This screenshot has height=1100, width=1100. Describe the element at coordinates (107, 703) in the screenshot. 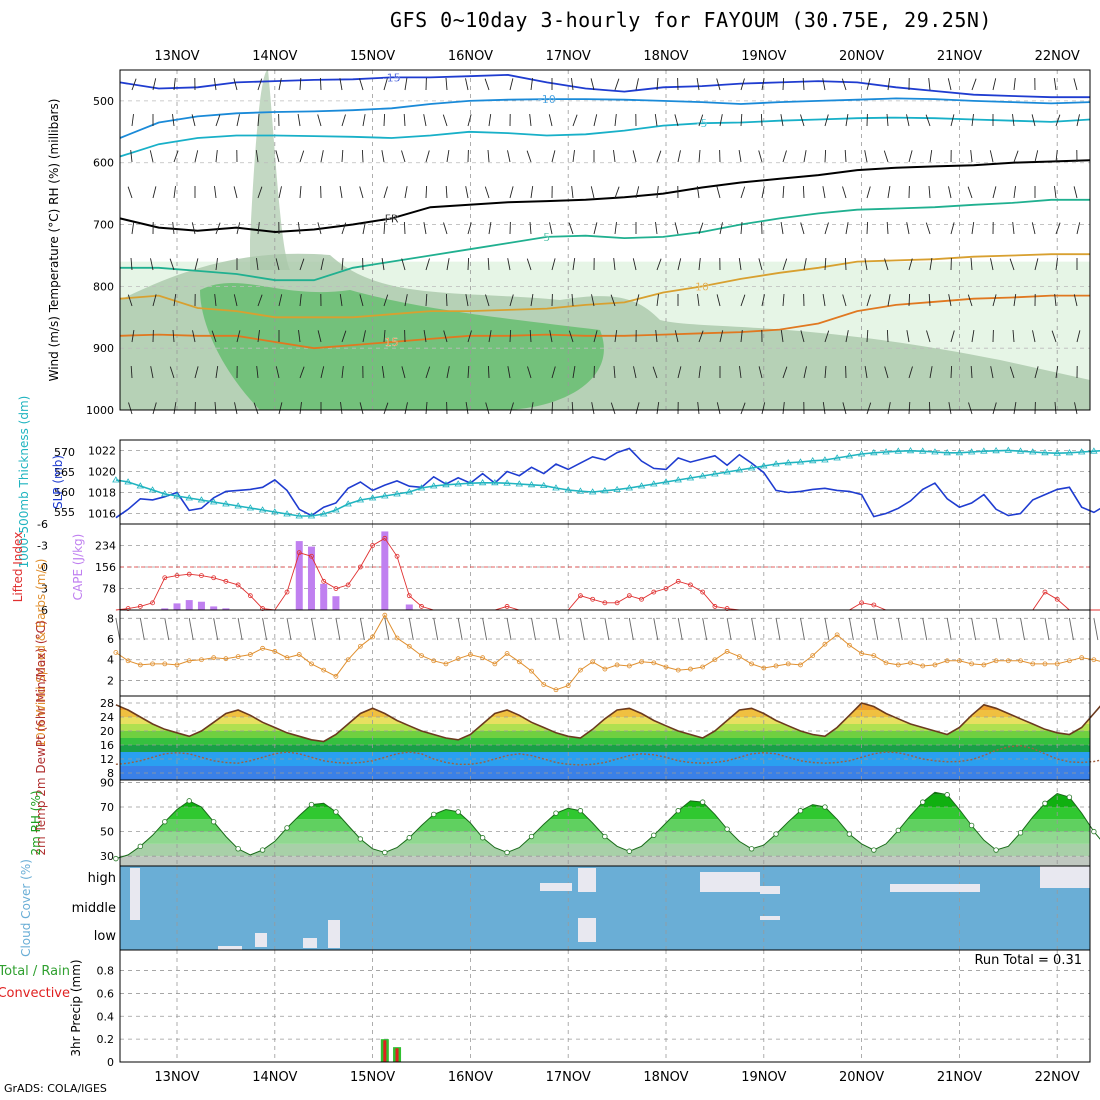

I see `y-tick-label: 28` at that location.